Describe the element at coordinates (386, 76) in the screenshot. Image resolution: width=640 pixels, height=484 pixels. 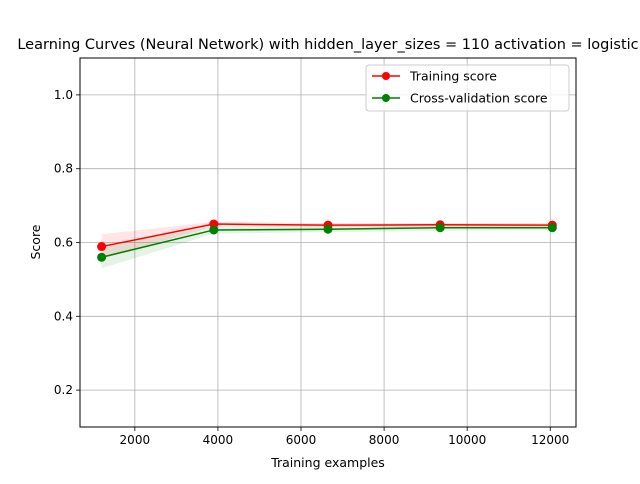
I see `legend-marker-training` at that location.